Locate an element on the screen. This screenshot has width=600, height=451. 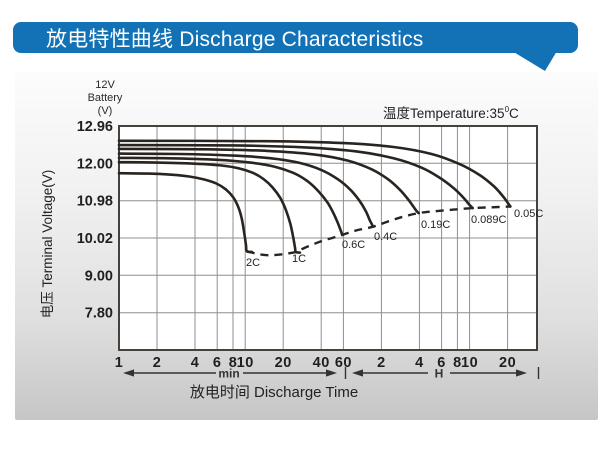
x-tick-label-0: 1 is located at coordinates (119, 363).